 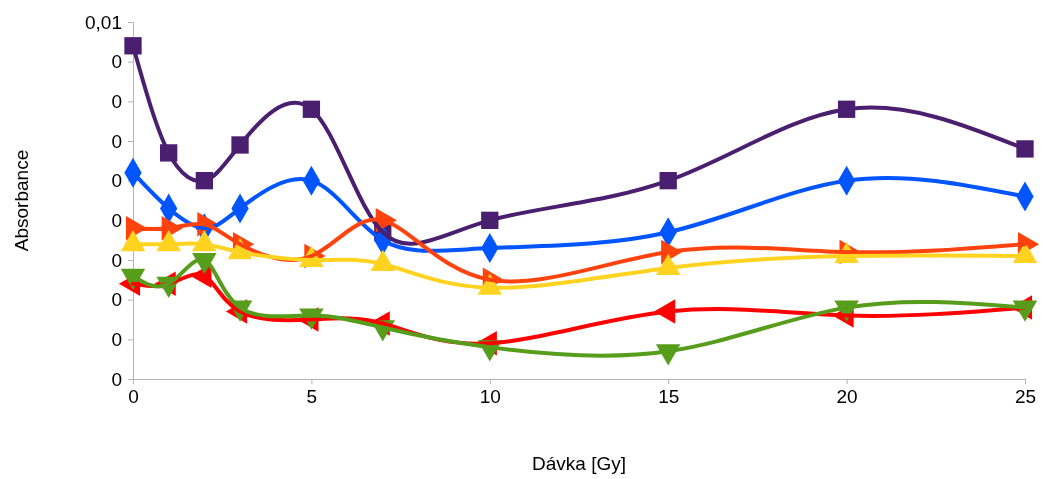 I want to click on y-axis-title: Absorbance, so click(x=21, y=200).